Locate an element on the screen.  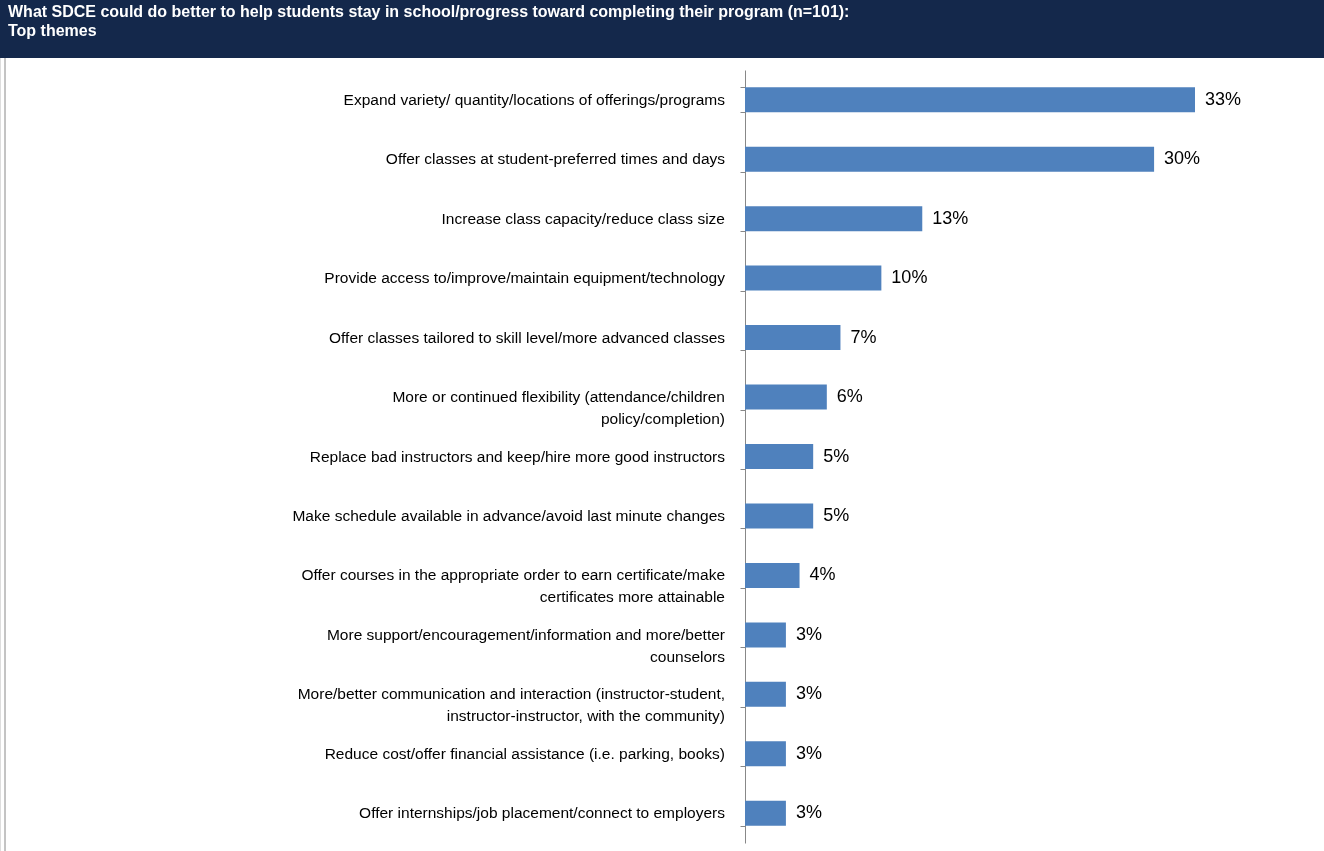
y-tick-label: Make schedule available in advance/avoid last minute changes is located at coordinates (509, 515).